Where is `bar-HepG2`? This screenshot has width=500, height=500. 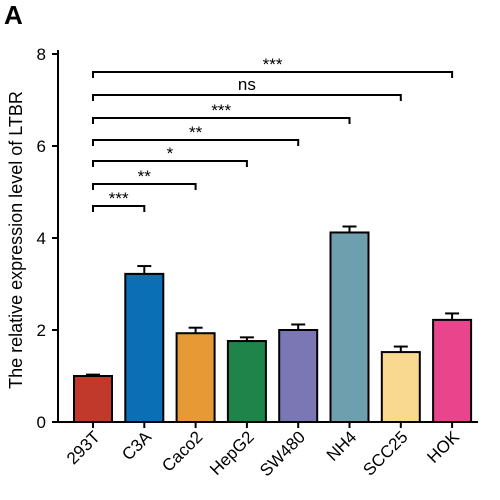 bar-HepG2 is located at coordinates (246, 382).